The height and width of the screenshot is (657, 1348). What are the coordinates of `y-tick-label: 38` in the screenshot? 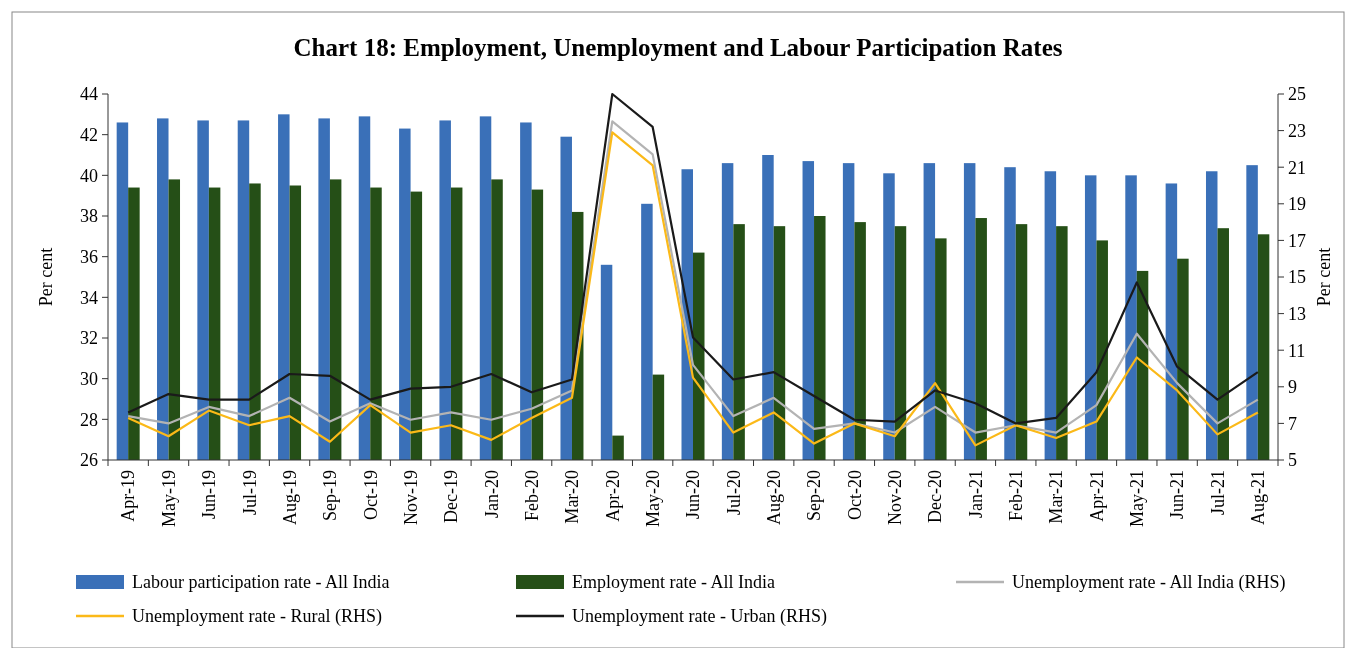 It's located at (89, 216).